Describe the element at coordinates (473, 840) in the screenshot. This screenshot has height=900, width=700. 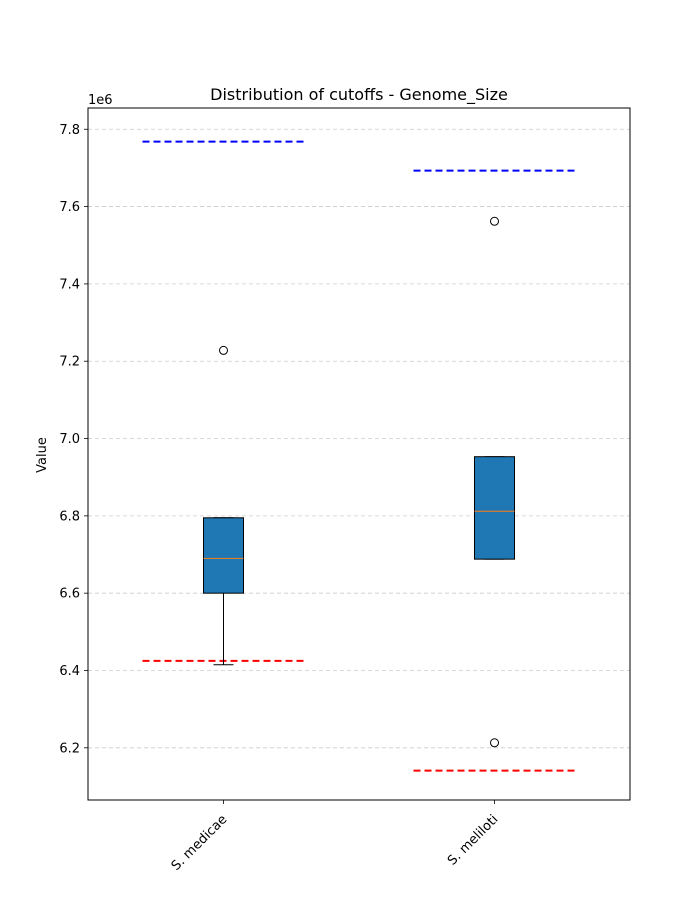
I see `x-tick-label: S. meliloti` at that location.